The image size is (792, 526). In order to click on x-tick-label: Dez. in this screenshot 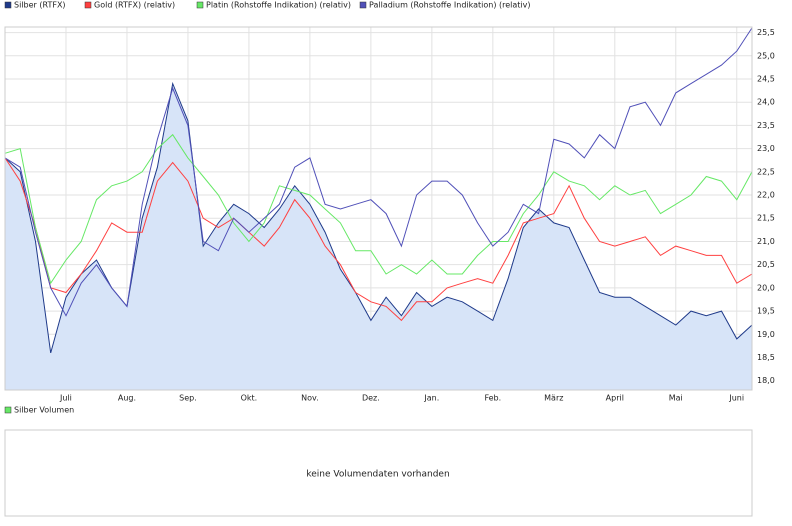, I will do `click(371, 398)`.